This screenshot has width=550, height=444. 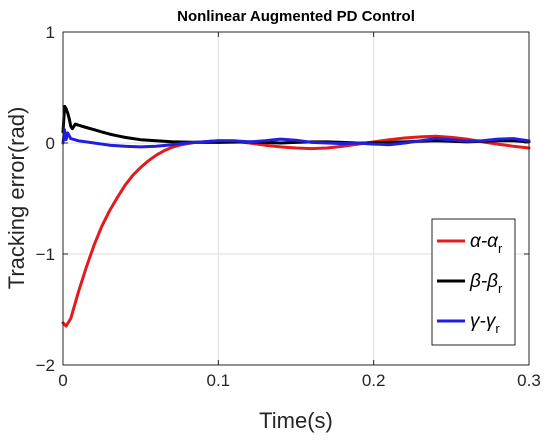 I want to click on legend-label: γ-γr, so click(x=485, y=323).